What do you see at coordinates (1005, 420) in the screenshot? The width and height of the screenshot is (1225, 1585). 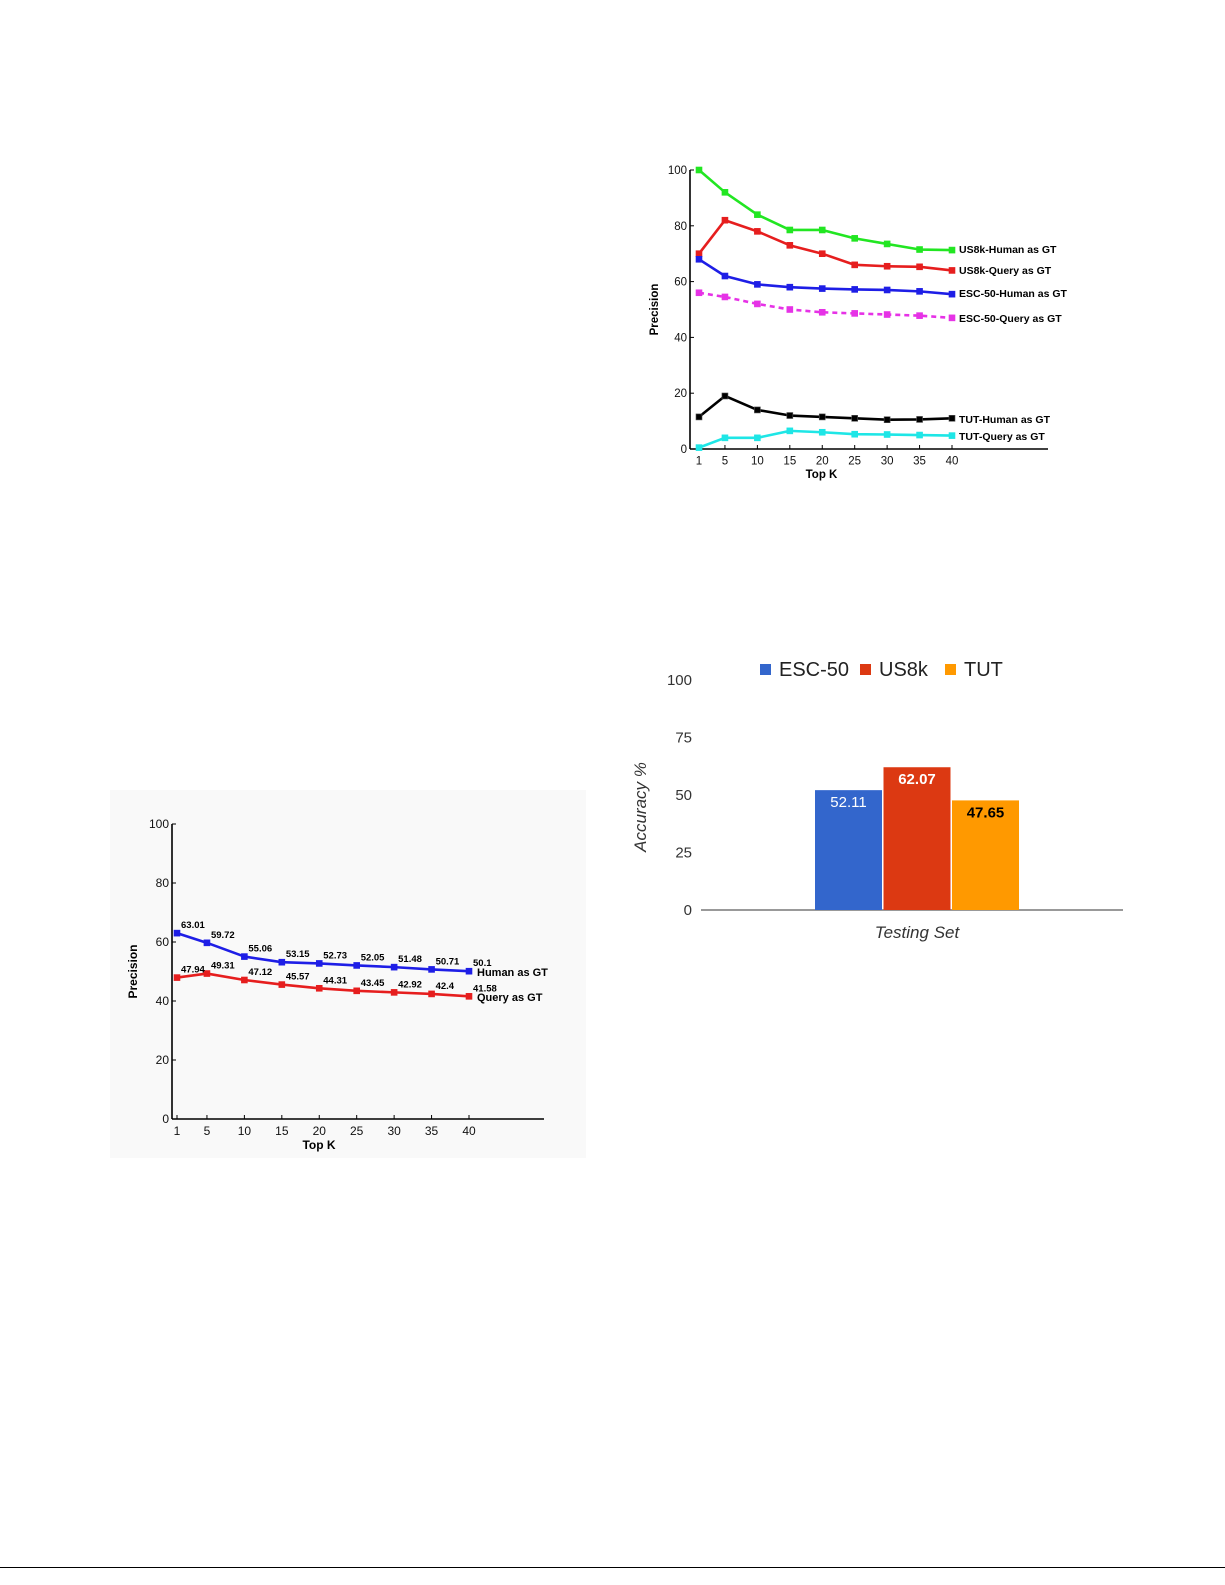 I see `legend-label: TUT-Human as GT` at bounding box center [1005, 420].